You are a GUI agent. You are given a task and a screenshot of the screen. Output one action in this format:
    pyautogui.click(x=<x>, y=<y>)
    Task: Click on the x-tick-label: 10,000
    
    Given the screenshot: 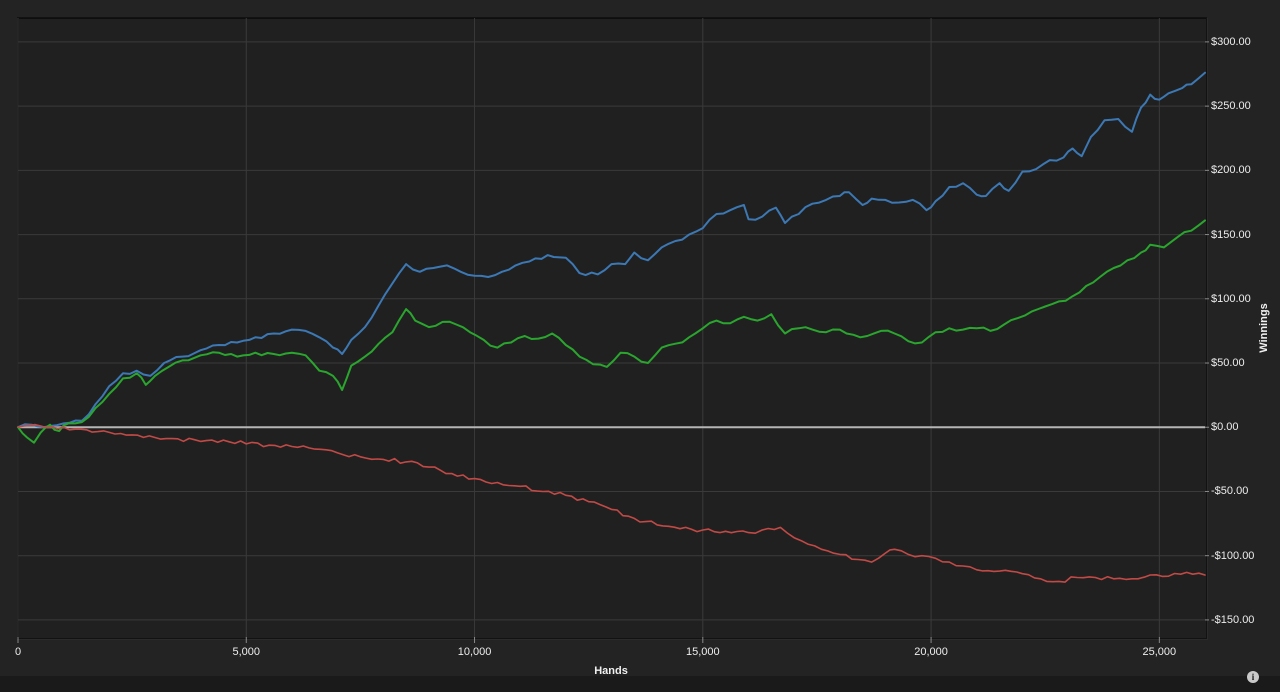 What is the action you would take?
    pyautogui.click(x=474, y=652)
    